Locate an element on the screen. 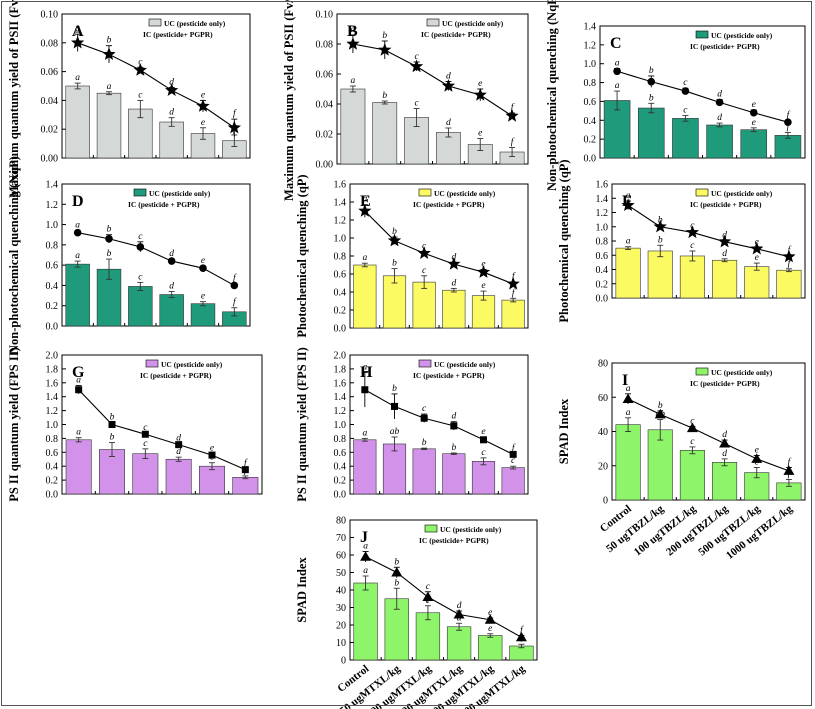 The height and width of the screenshot is (709, 815). y-tick-label: 70 is located at coordinates (341, 538).